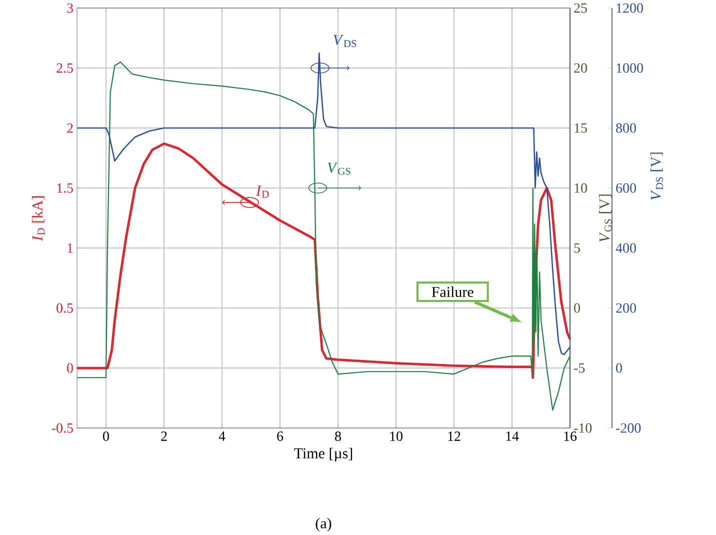 Image resolution: width=716 pixels, height=535 pixels. Describe the element at coordinates (626, 128) in the screenshot. I see `y3-tick-label: 800` at that location.